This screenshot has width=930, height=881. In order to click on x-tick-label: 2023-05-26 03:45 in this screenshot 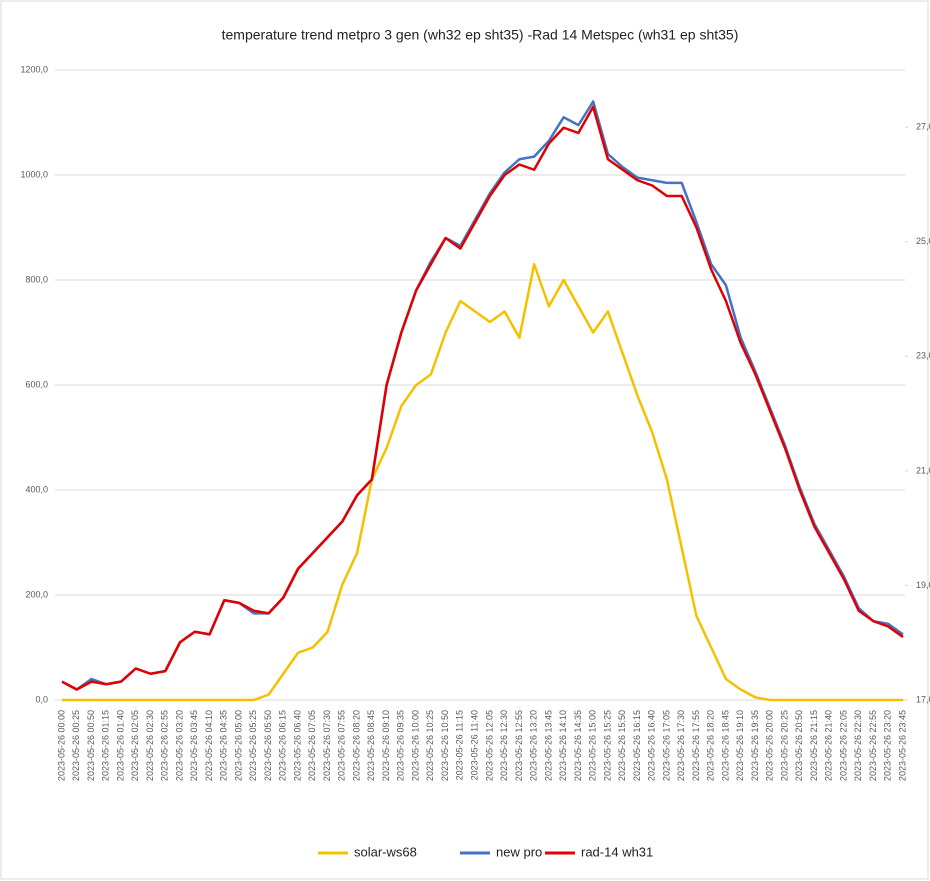, I will do `click(194, 745)`.